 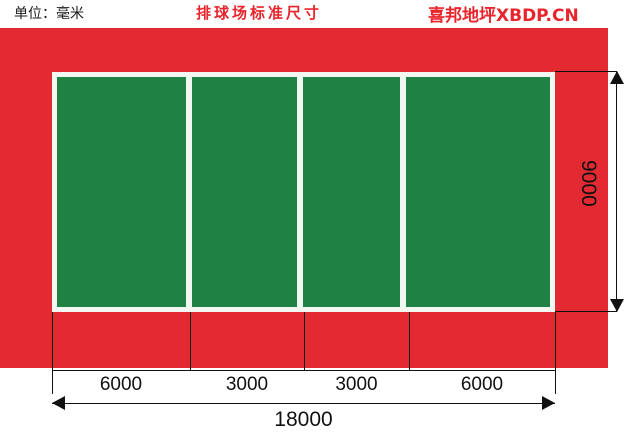 I want to click on court-zone-back-left, so click(x=121, y=192).